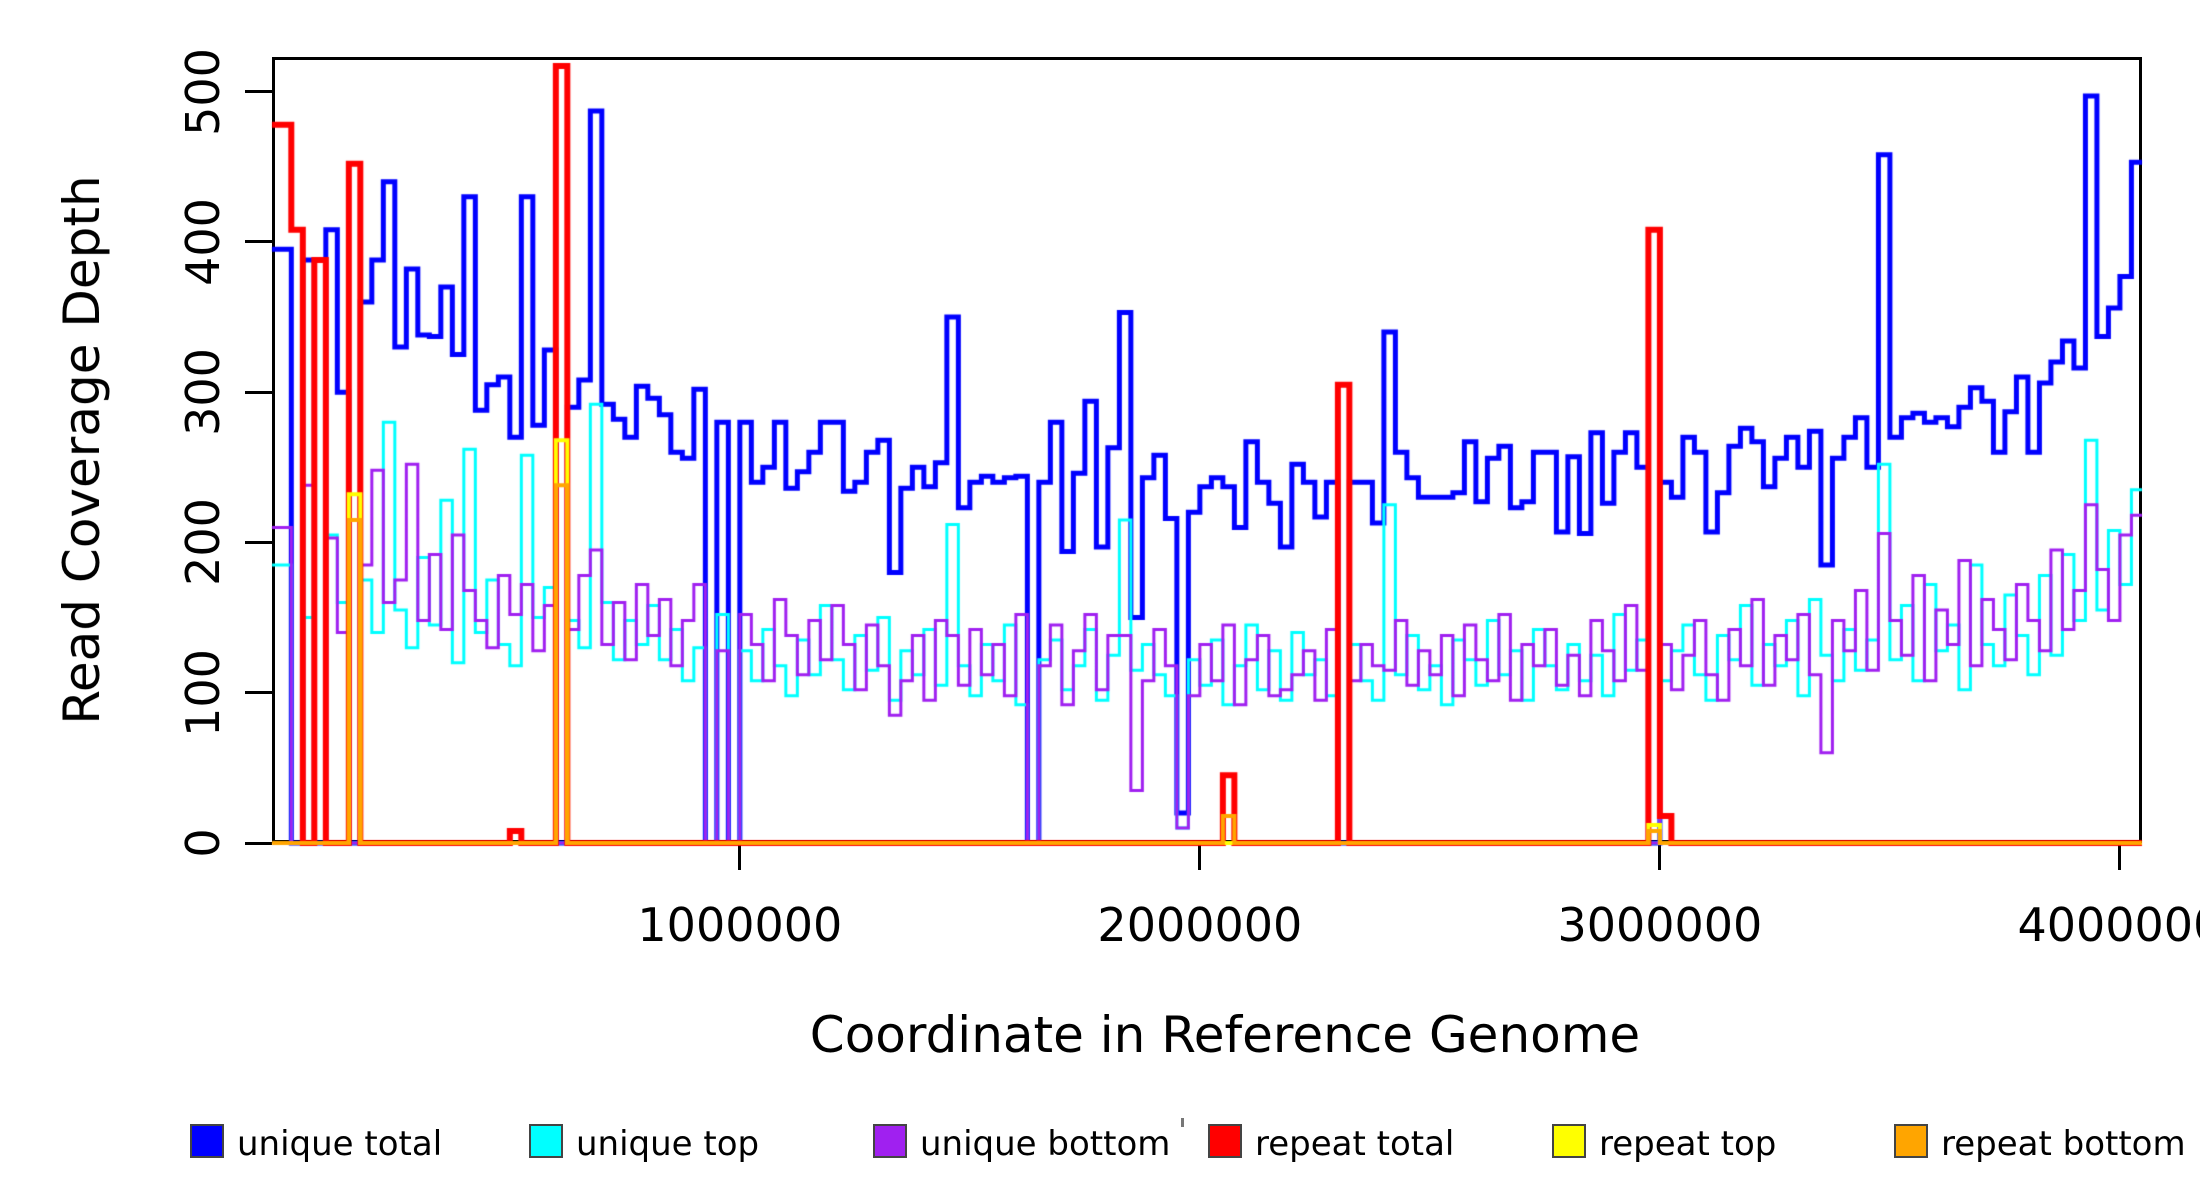 The width and height of the screenshot is (2200, 1200). I want to click on legend-label: repeat top, so click(1688, 1144).